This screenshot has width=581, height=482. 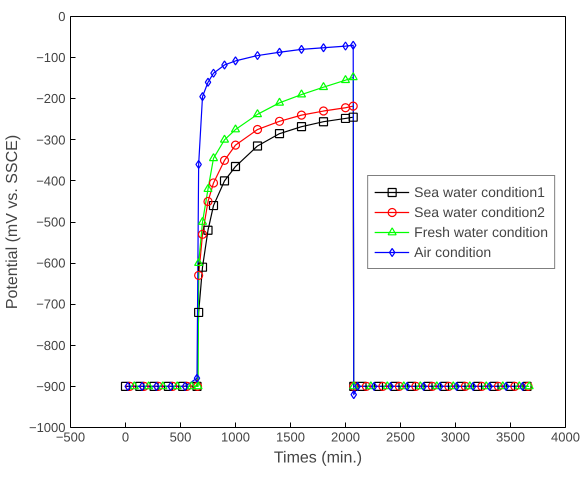 What do you see at coordinates (181, 437) in the screenshot?
I see `x-tick-label: 500` at bounding box center [181, 437].